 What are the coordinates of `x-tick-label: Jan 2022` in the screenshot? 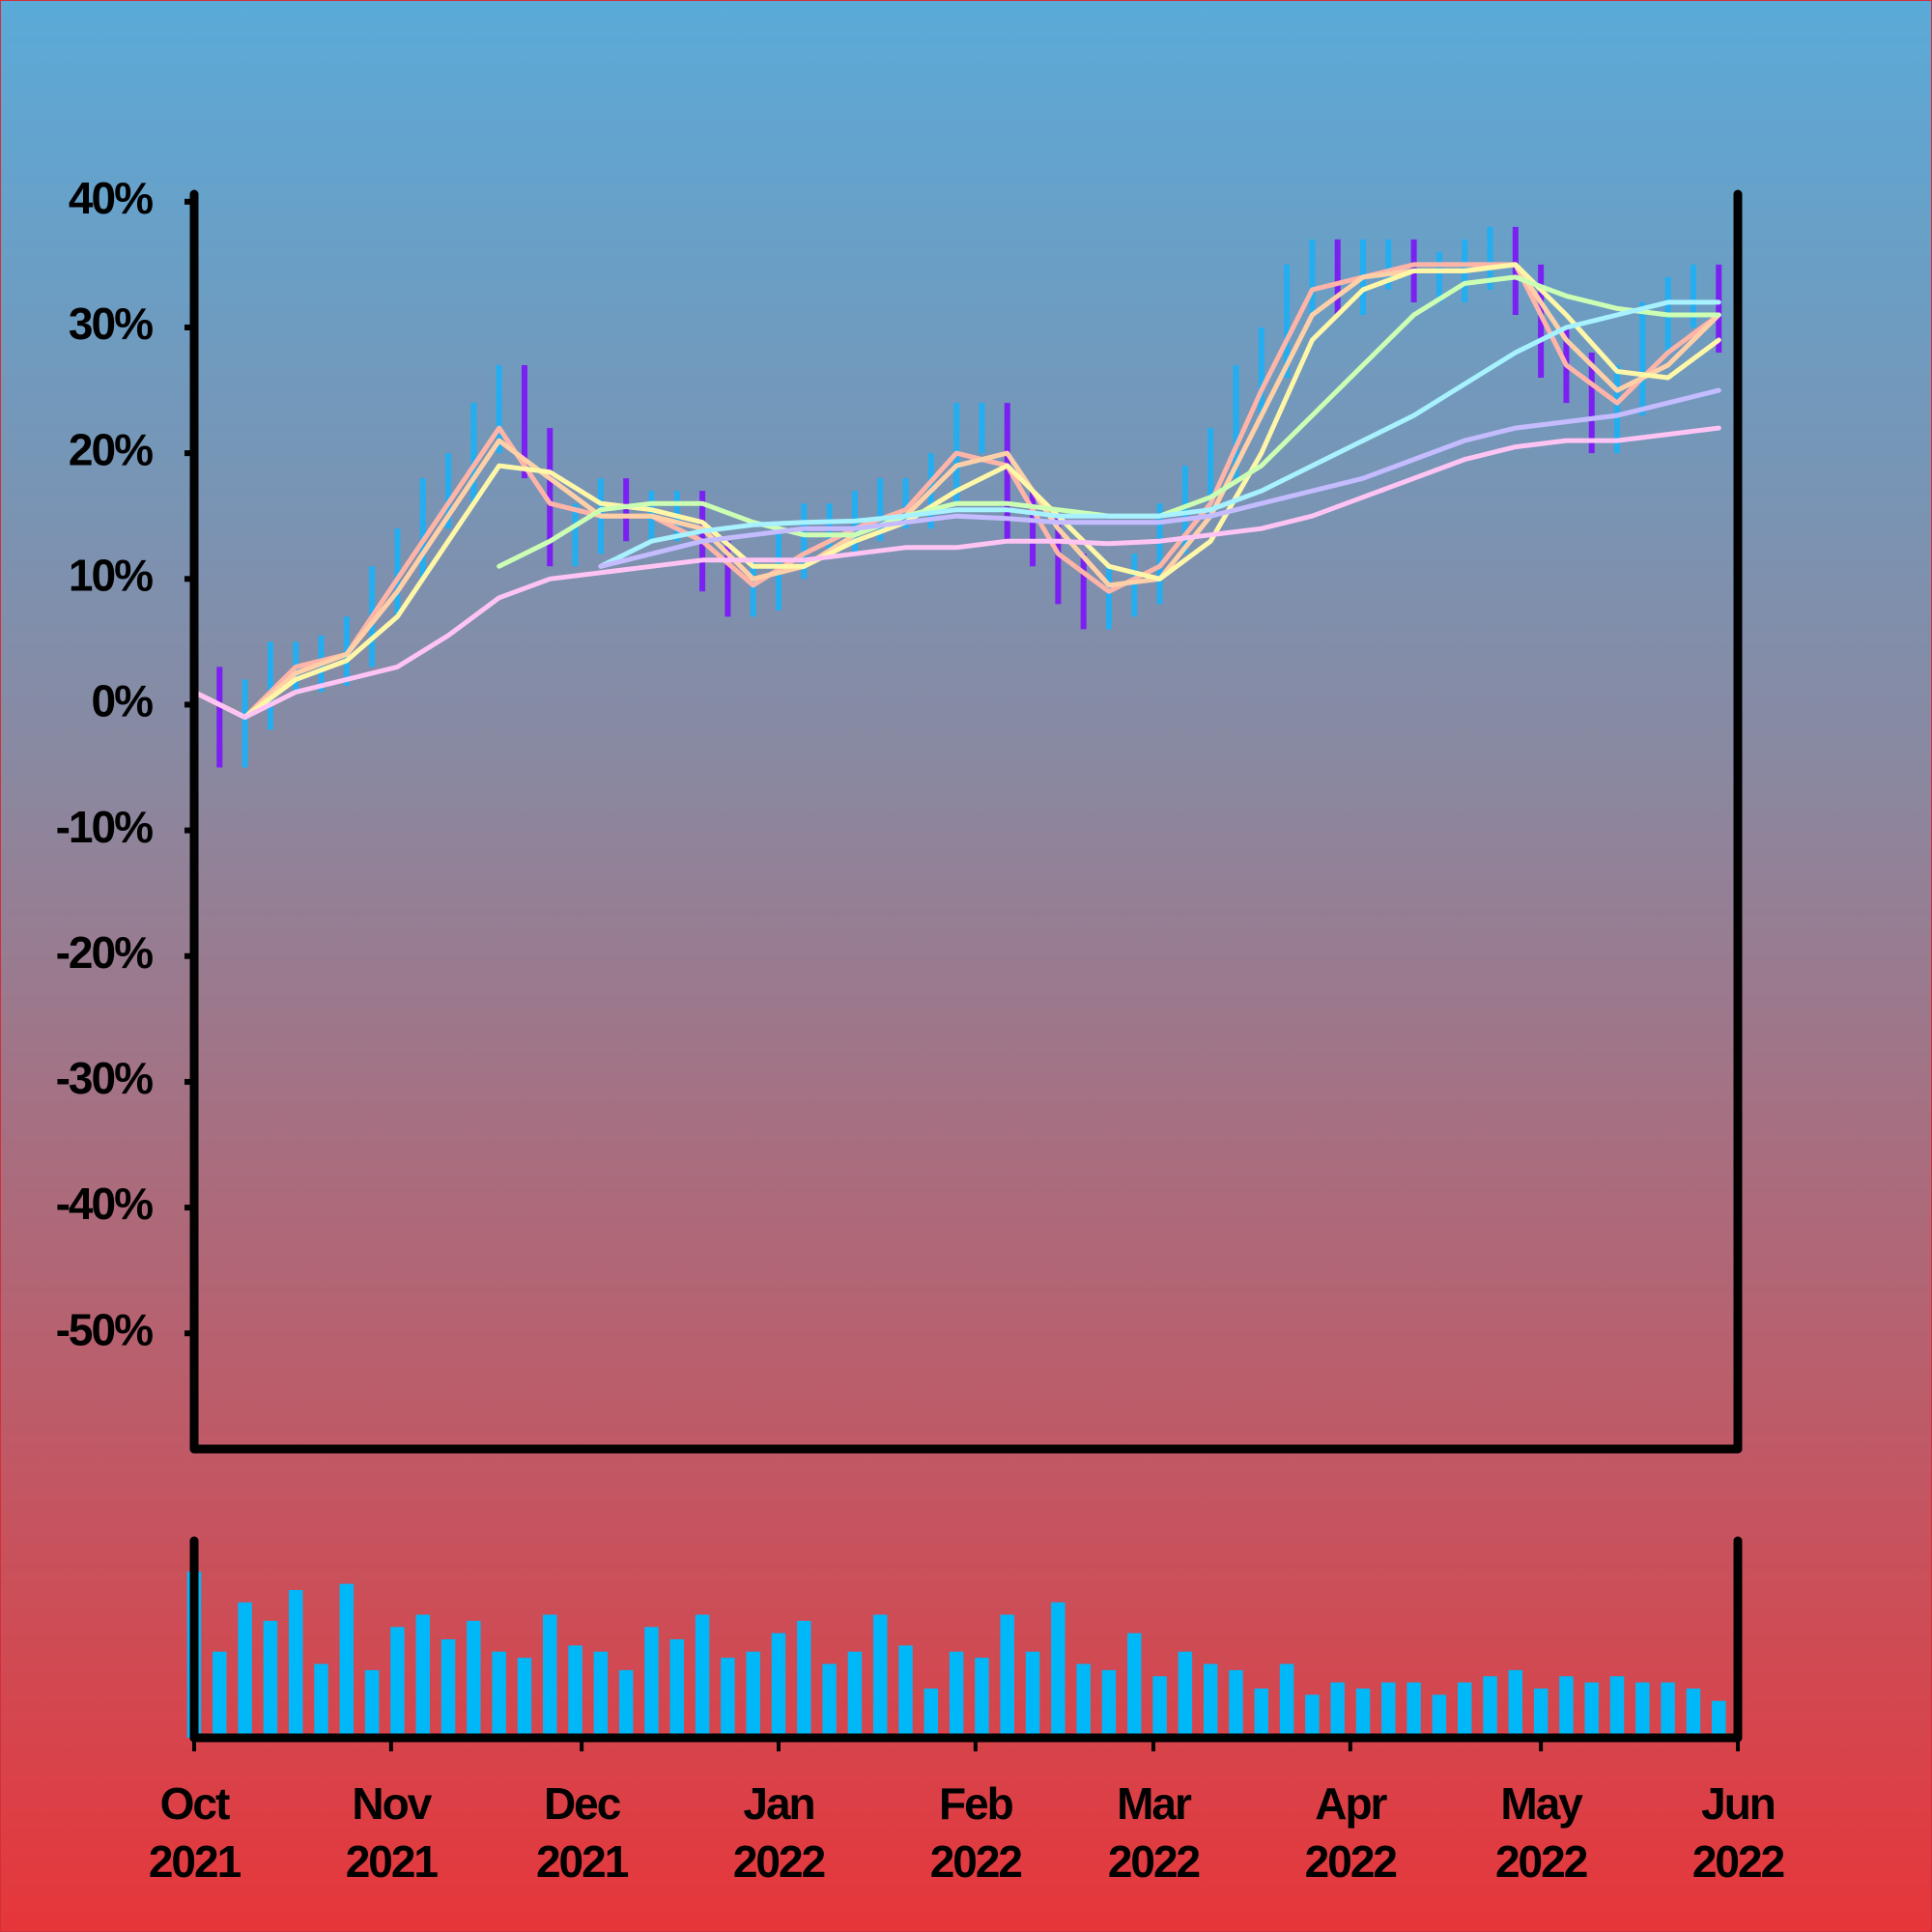 It's located at (779, 1832).